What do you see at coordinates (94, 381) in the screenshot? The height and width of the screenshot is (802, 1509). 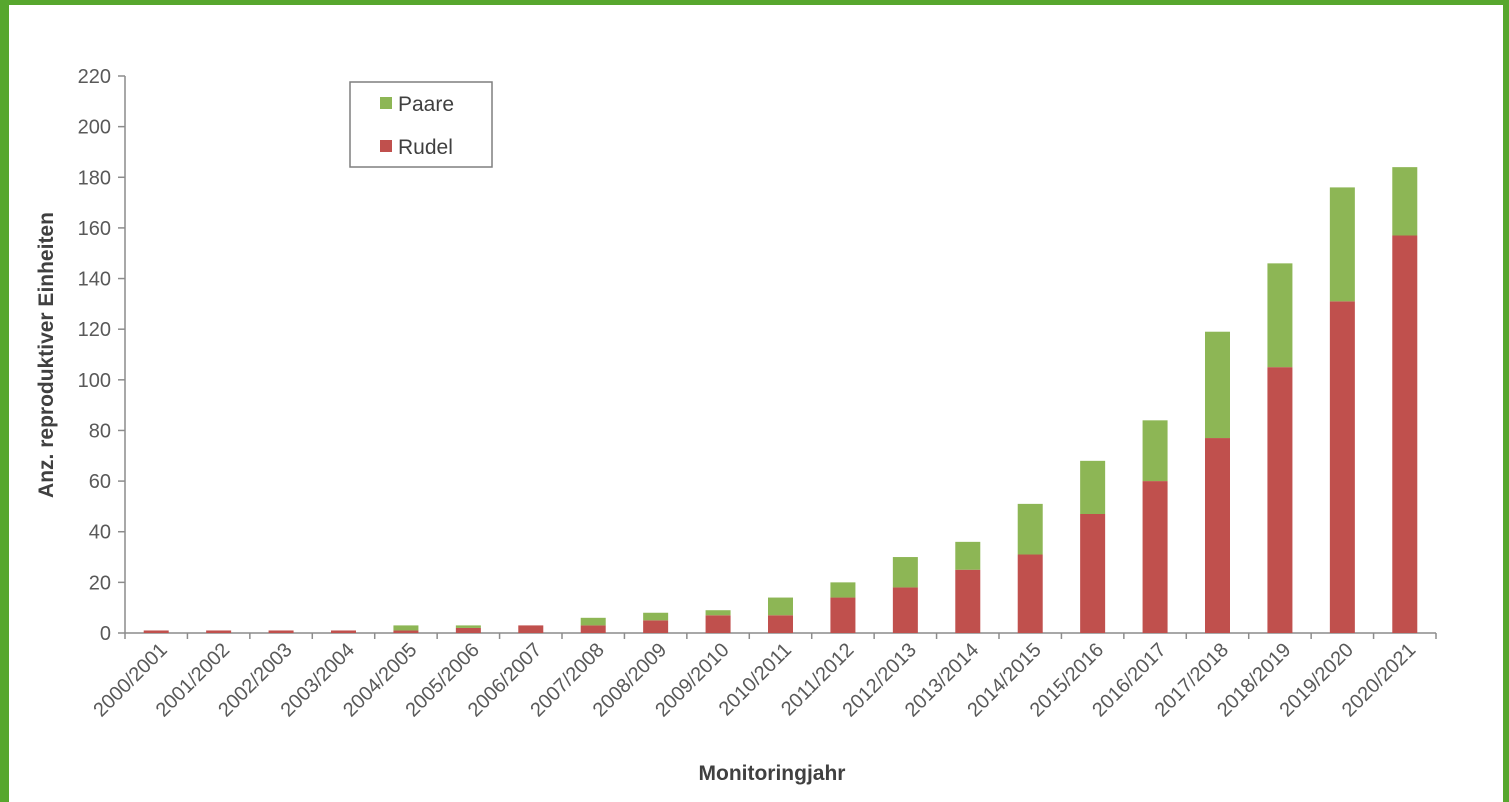 I see `y-tick-label: 100` at bounding box center [94, 381].